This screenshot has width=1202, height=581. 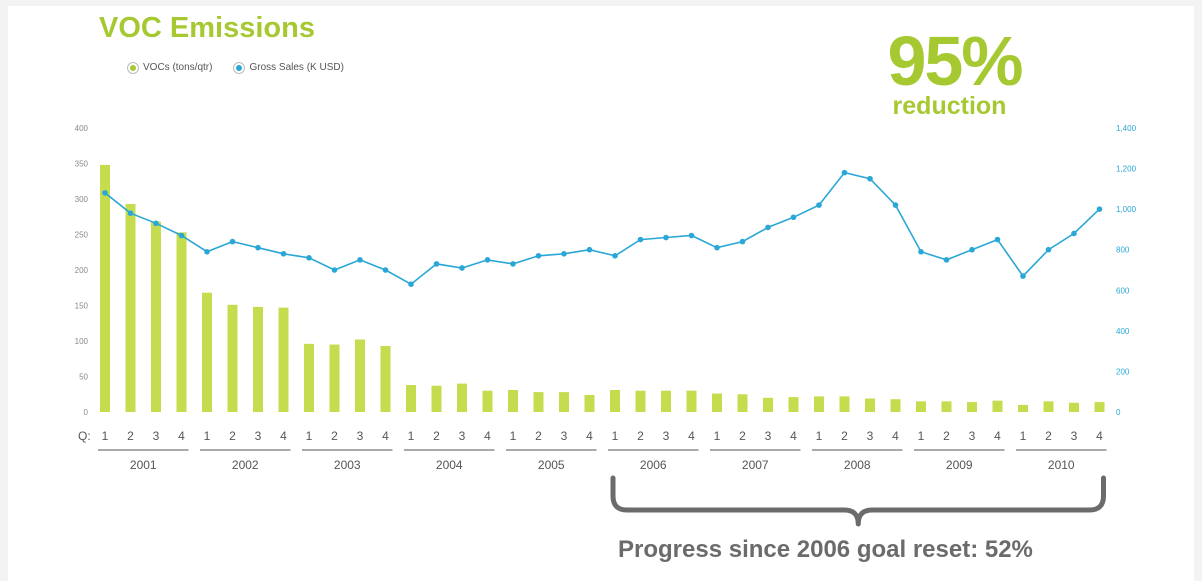 What do you see at coordinates (82, 341) in the screenshot?
I see `left-axis-tick-label: 100` at bounding box center [82, 341].